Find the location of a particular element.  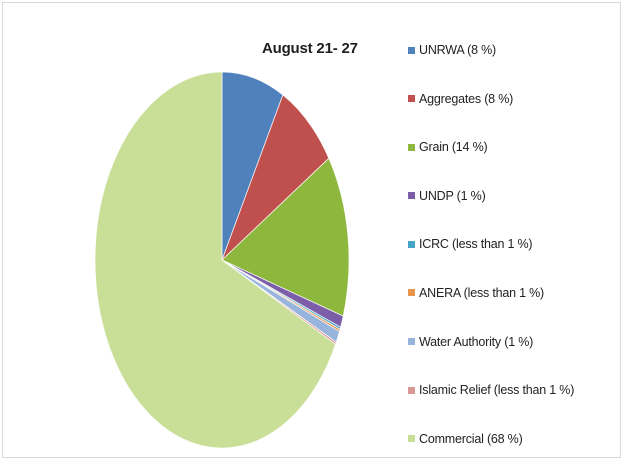

legend-label-anera: ANERA (less than 1 %) is located at coordinates (482, 292).